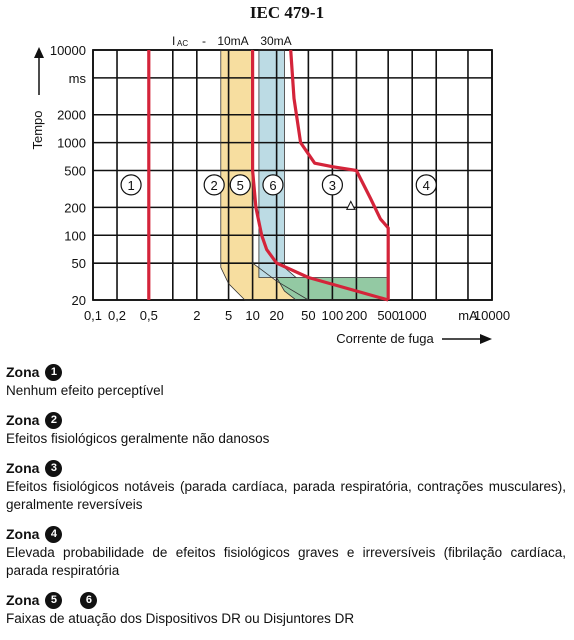 The image size is (574, 640). What do you see at coordinates (388, 315) in the screenshot?
I see `x-tick-label: 500` at bounding box center [388, 315].